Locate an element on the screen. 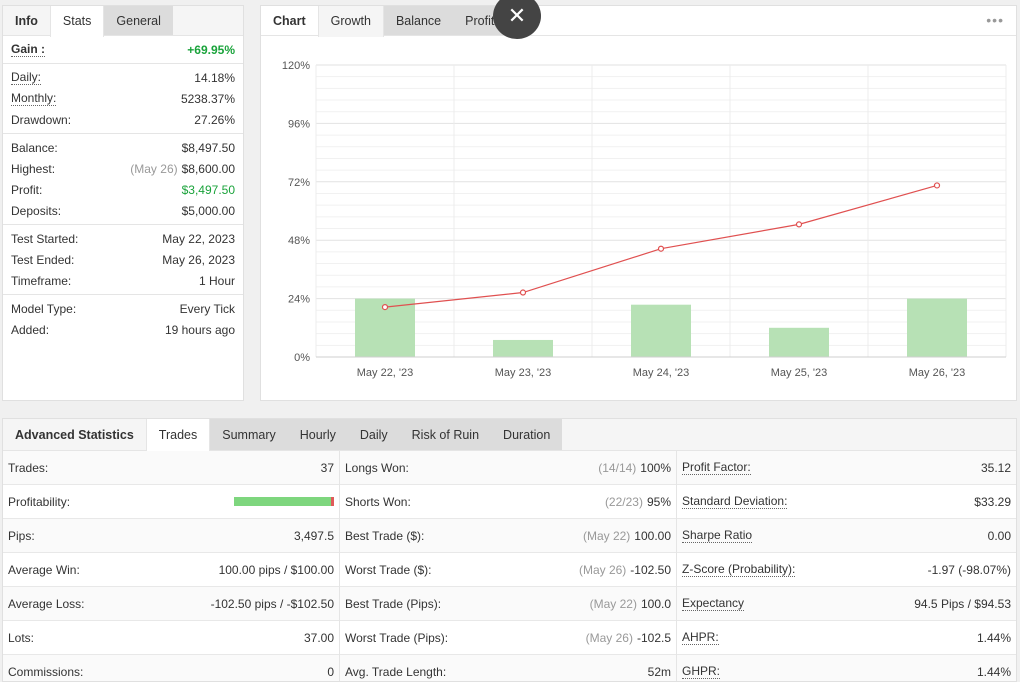 The height and width of the screenshot is (682, 1020). stat-value: 1.44% is located at coordinates (993, 637).